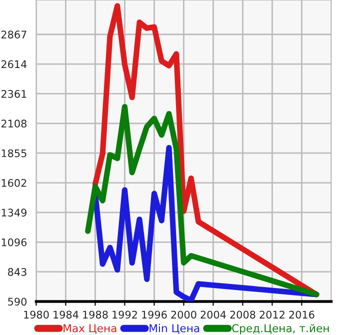 The image size is (345, 335). Describe the element at coordinates (14, 242) in the screenshot. I see `y-tick-label: 1096` at that location.